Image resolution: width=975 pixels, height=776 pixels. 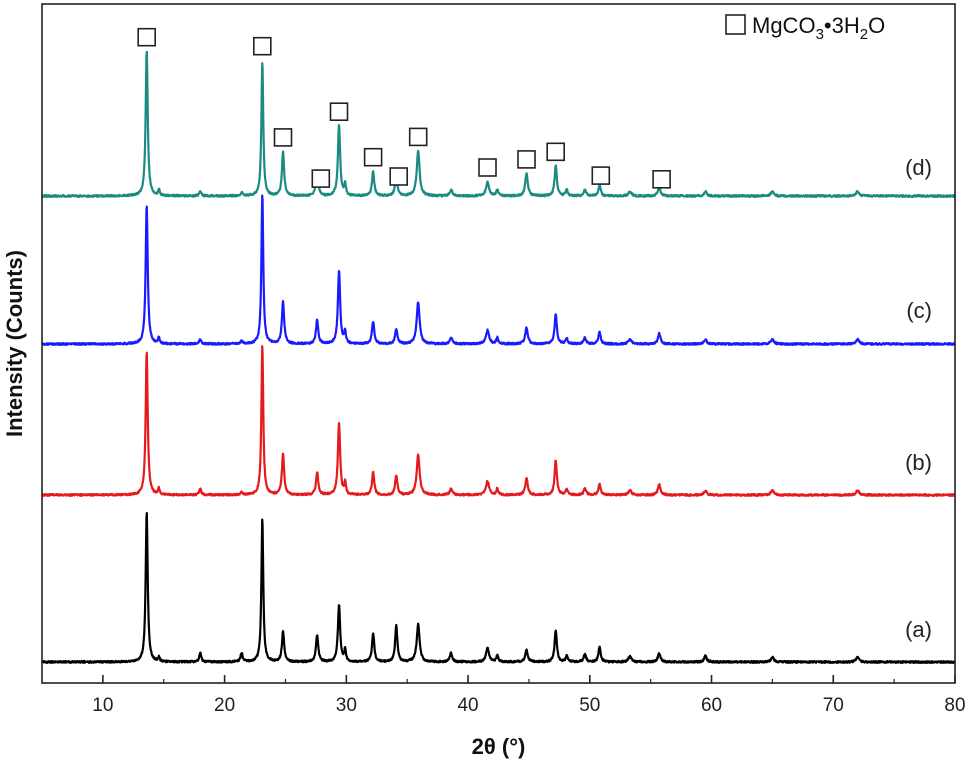 I want to click on series-label-layer: (a) (b) (c) (d), so click(x=918, y=398).